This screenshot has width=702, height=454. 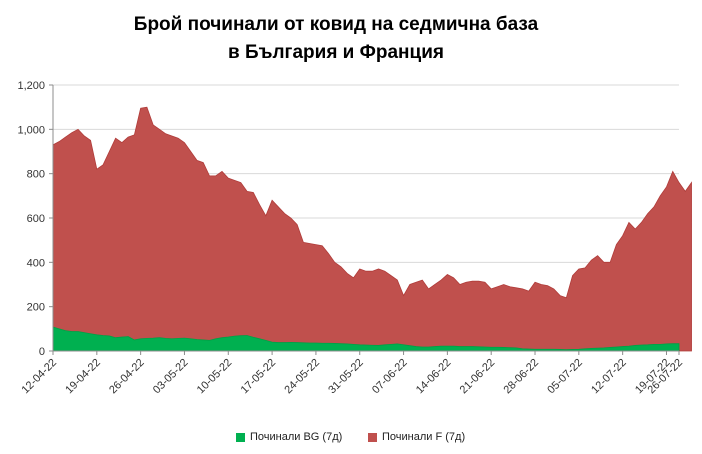 What do you see at coordinates (240, 437) in the screenshot?
I see `legend-swatch-bg` at bounding box center [240, 437].